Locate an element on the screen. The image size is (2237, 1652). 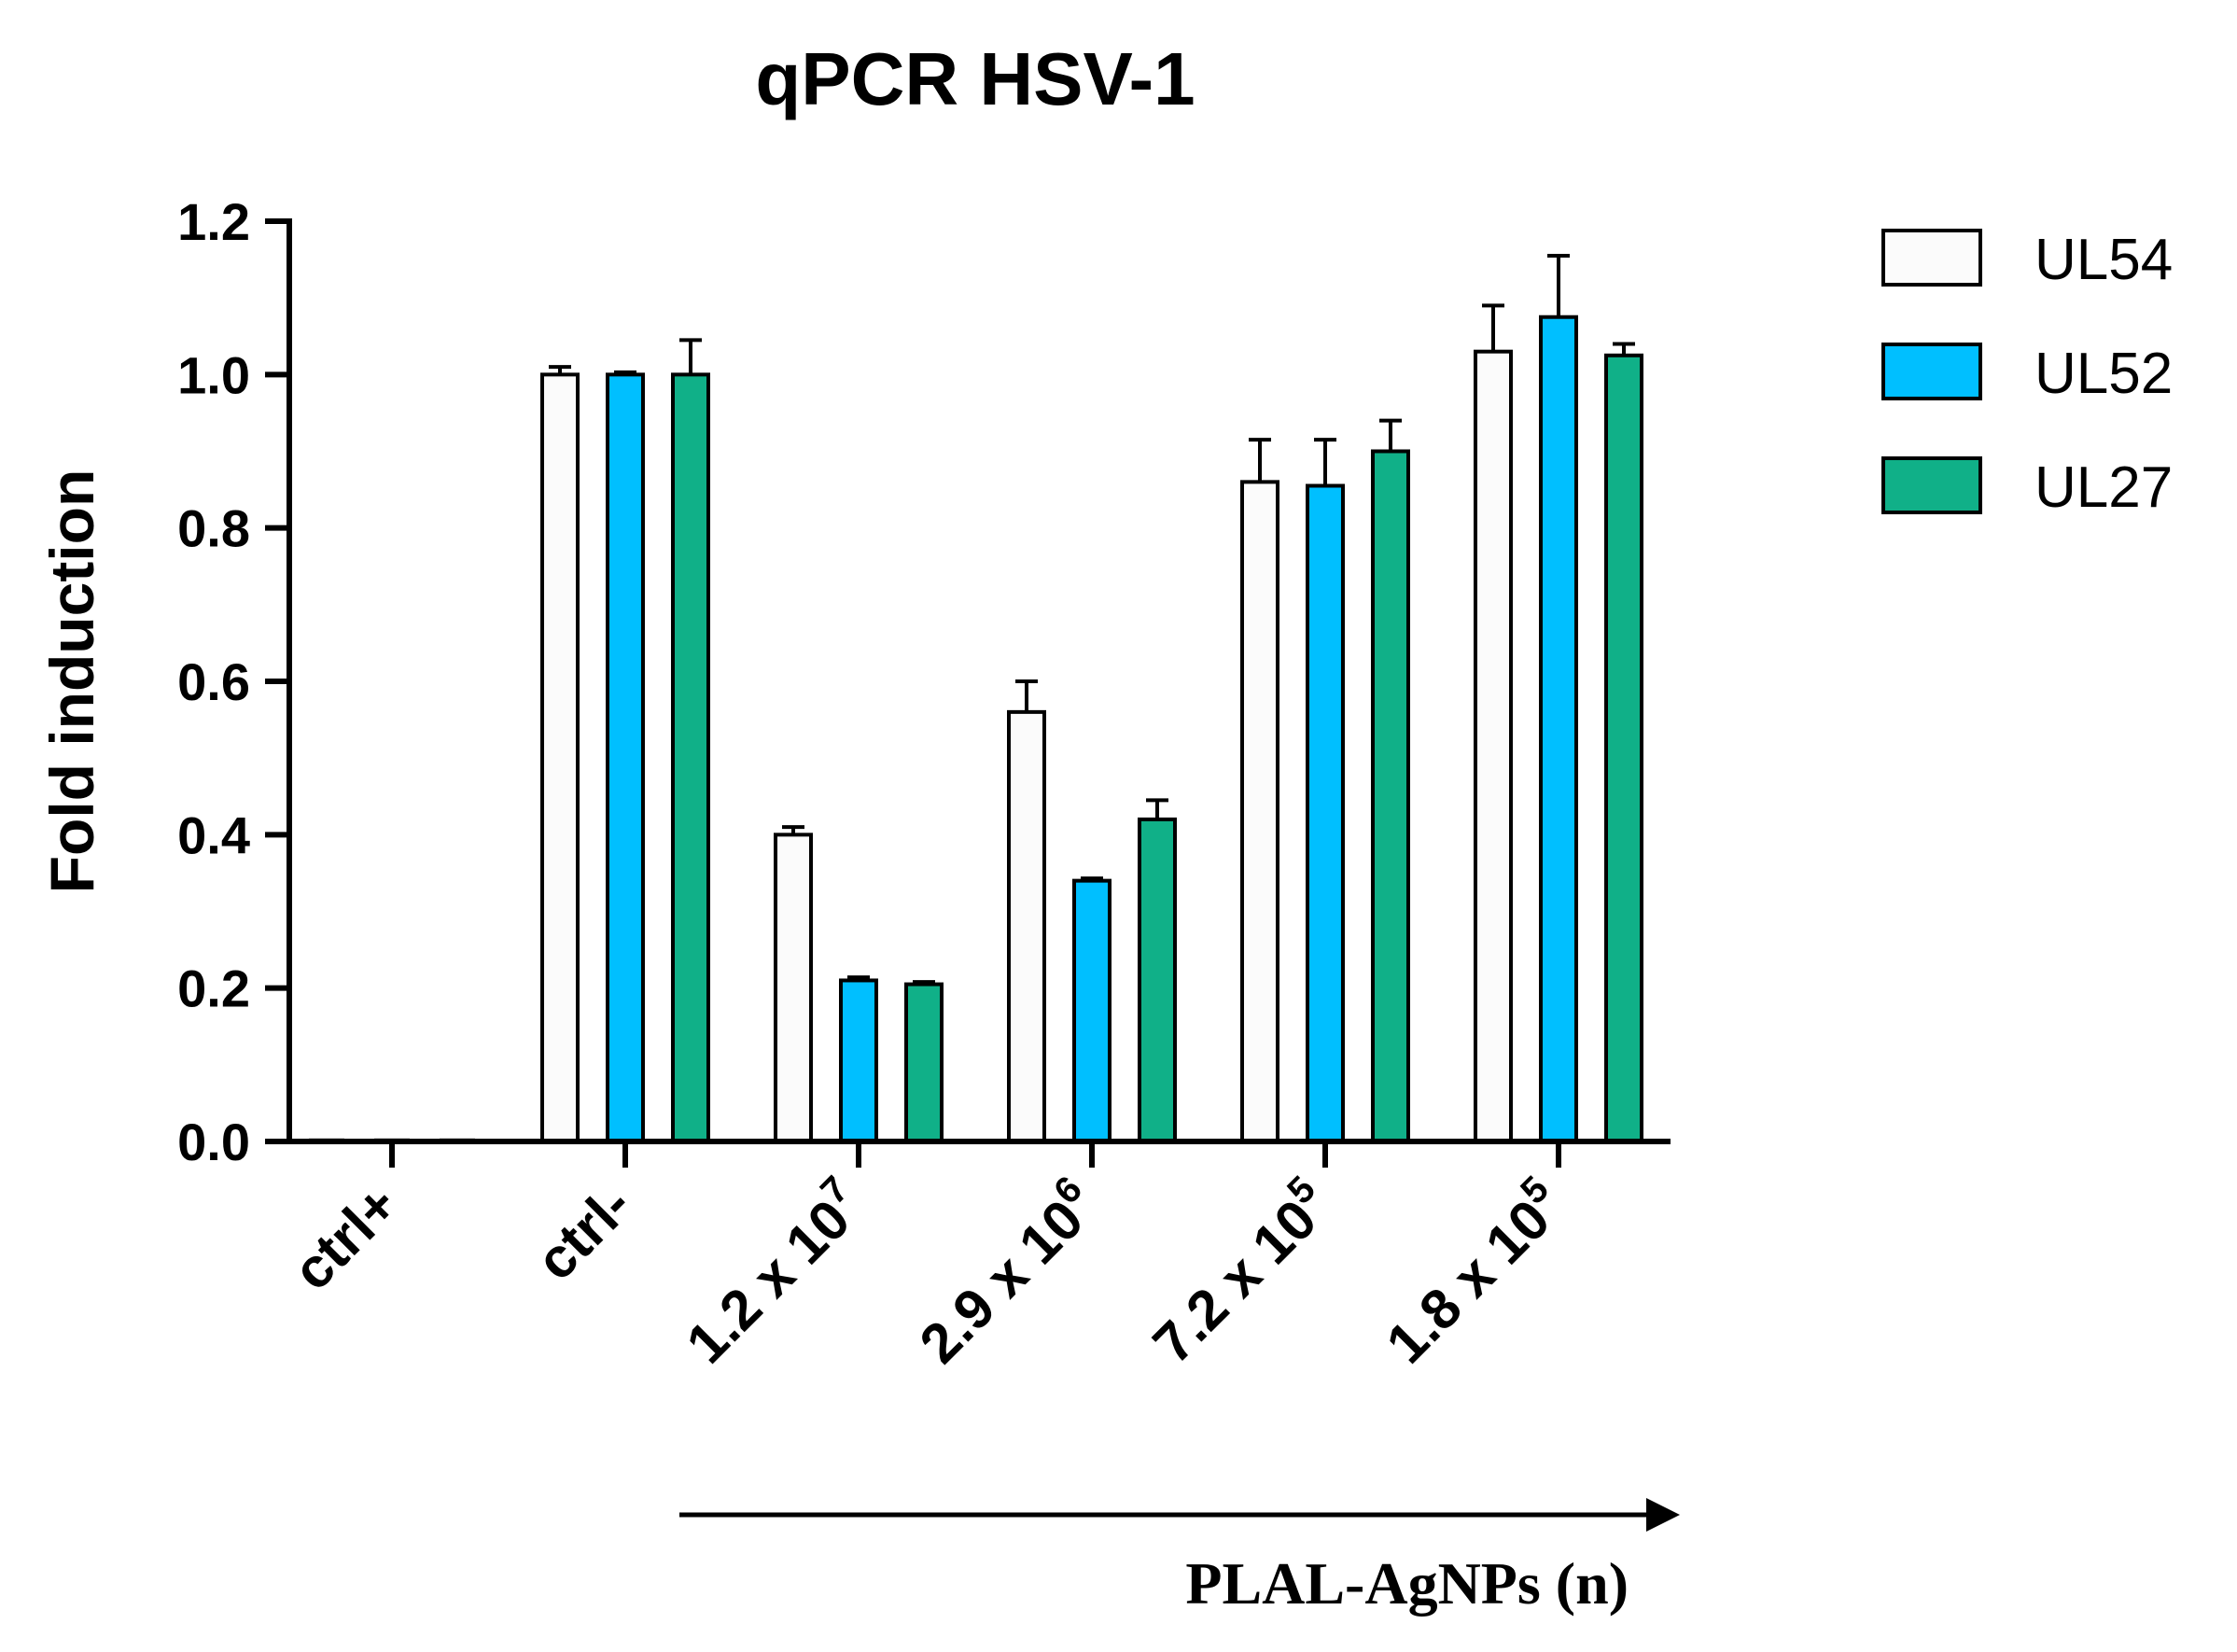
y-axis-label: Fold induction is located at coordinates (71, 681).